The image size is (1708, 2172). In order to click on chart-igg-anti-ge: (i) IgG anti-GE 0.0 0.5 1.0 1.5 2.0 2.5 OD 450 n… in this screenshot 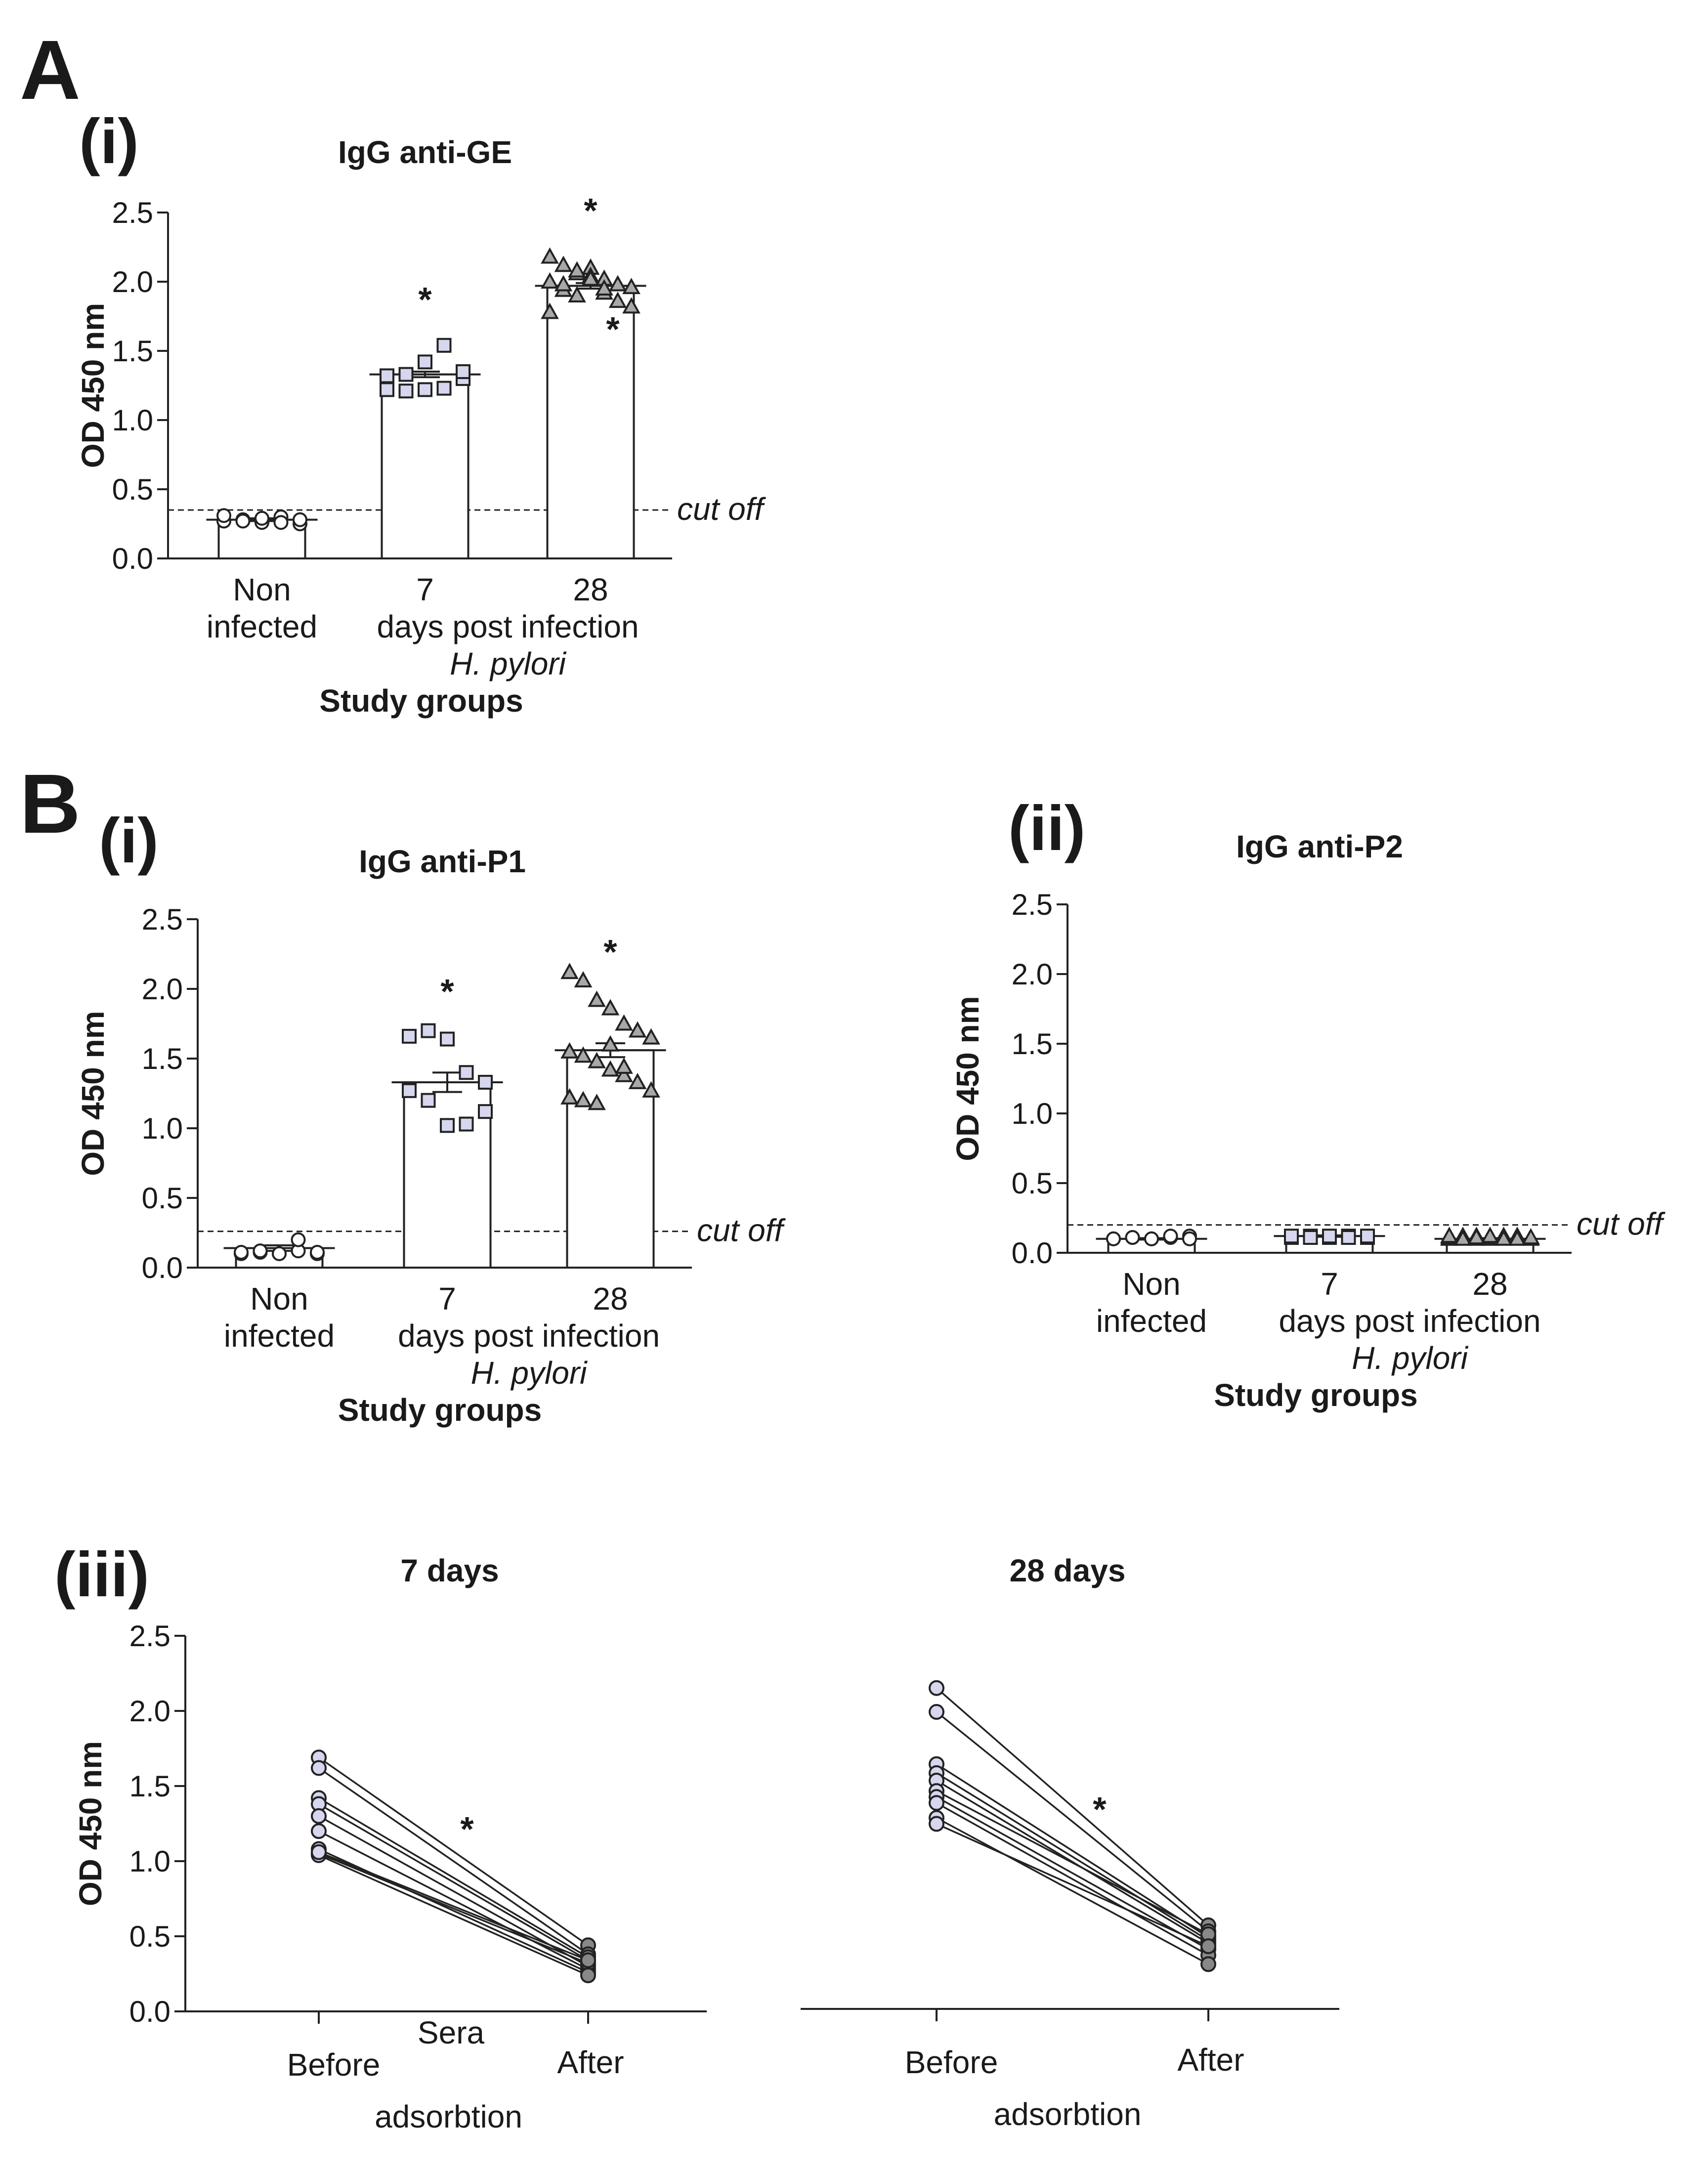, I will do `click(421, 412)`.